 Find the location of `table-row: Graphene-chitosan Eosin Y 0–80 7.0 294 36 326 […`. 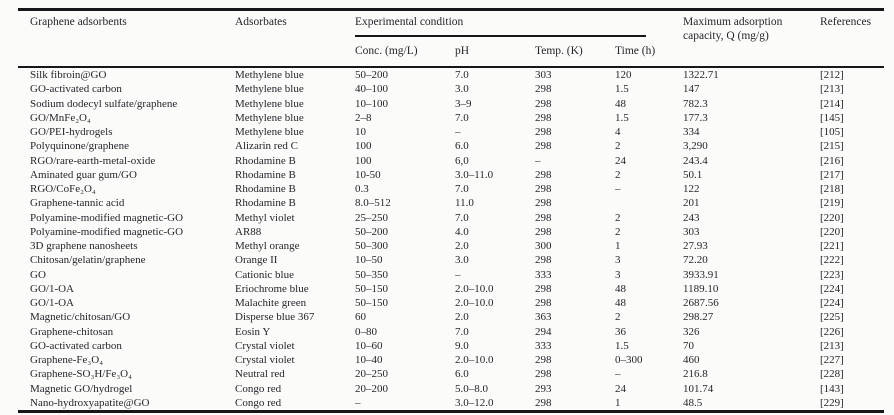

table-row: Graphene-chitosan Eosin Y 0–80 7.0 294 36 326 [… is located at coordinates (451, 332).